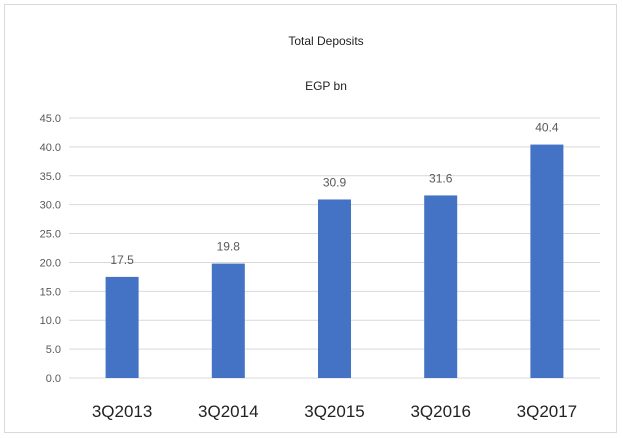  Describe the element at coordinates (122, 260) in the screenshot. I see `data-label: 17.5` at that location.